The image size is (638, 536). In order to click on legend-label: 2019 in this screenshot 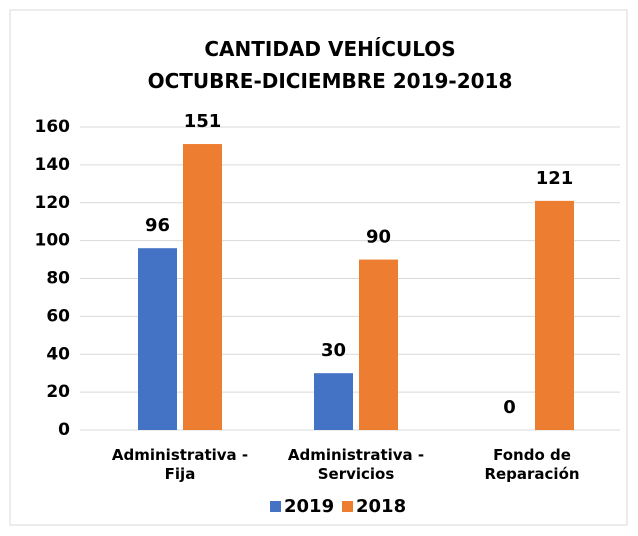, I will do `click(309, 506)`.